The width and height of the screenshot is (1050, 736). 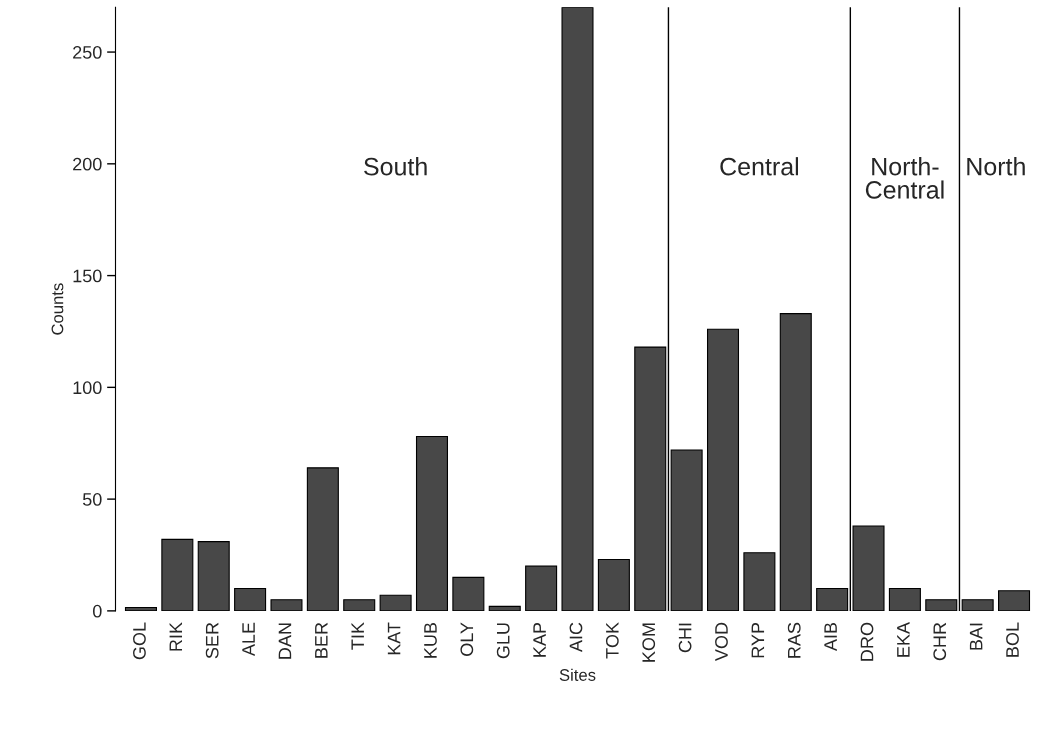 What do you see at coordinates (576, 637) in the screenshot?
I see `x-tick-label: AIC` at bounding box center [576, 637].